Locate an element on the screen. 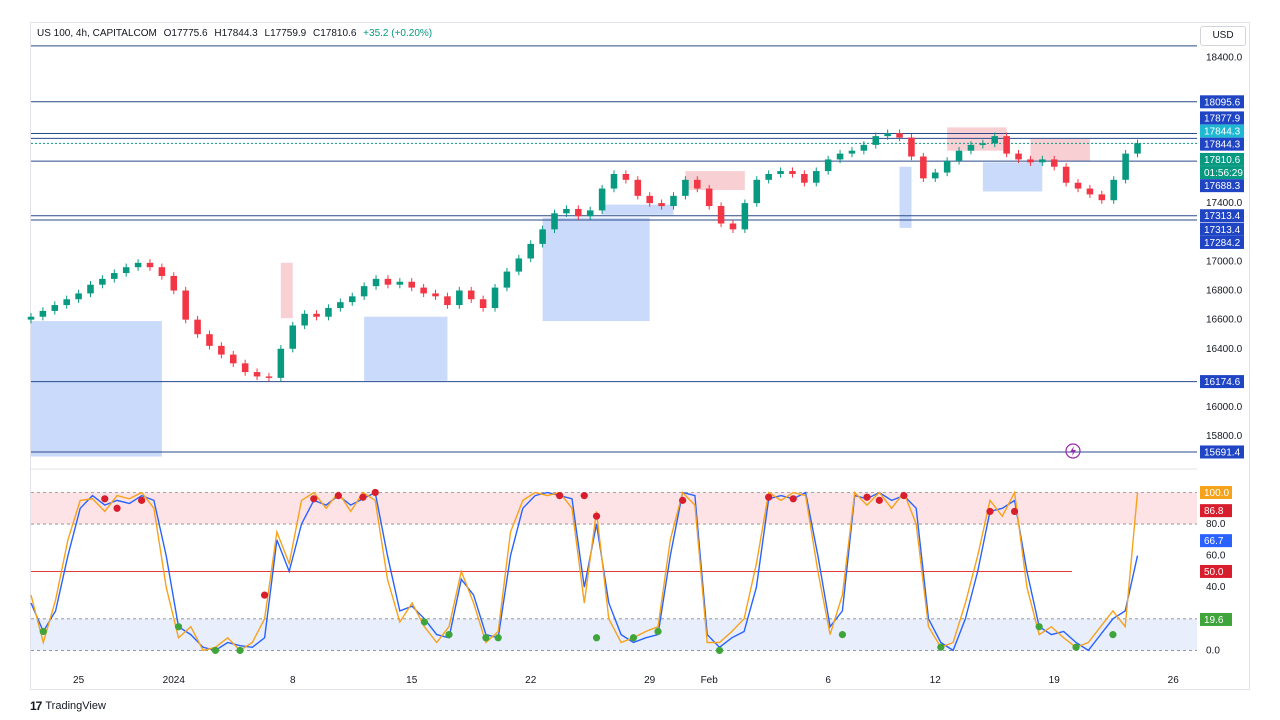 The width and height of the screenshot is (1280, 720). lightning-circle-icon is located at coordinates (1073, 451).